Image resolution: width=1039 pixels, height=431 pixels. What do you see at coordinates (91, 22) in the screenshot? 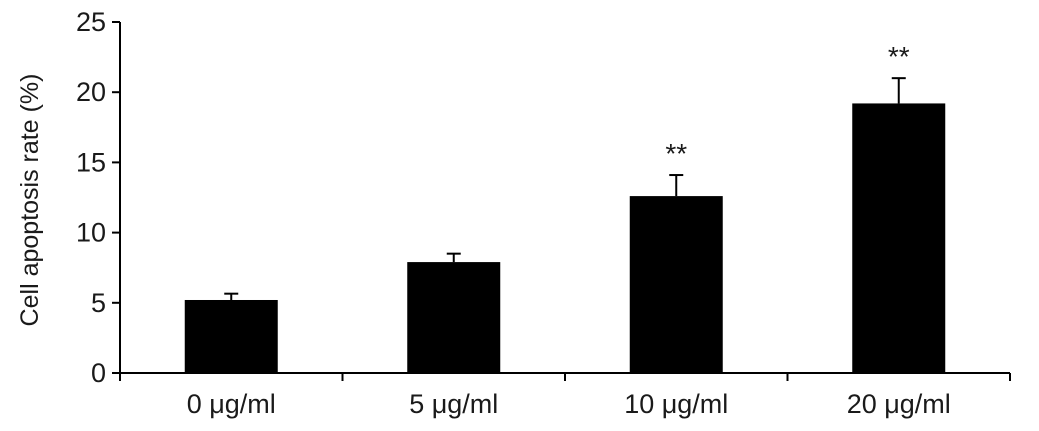
I see `y-tick-label: 25` at bounding box center [91, 22].